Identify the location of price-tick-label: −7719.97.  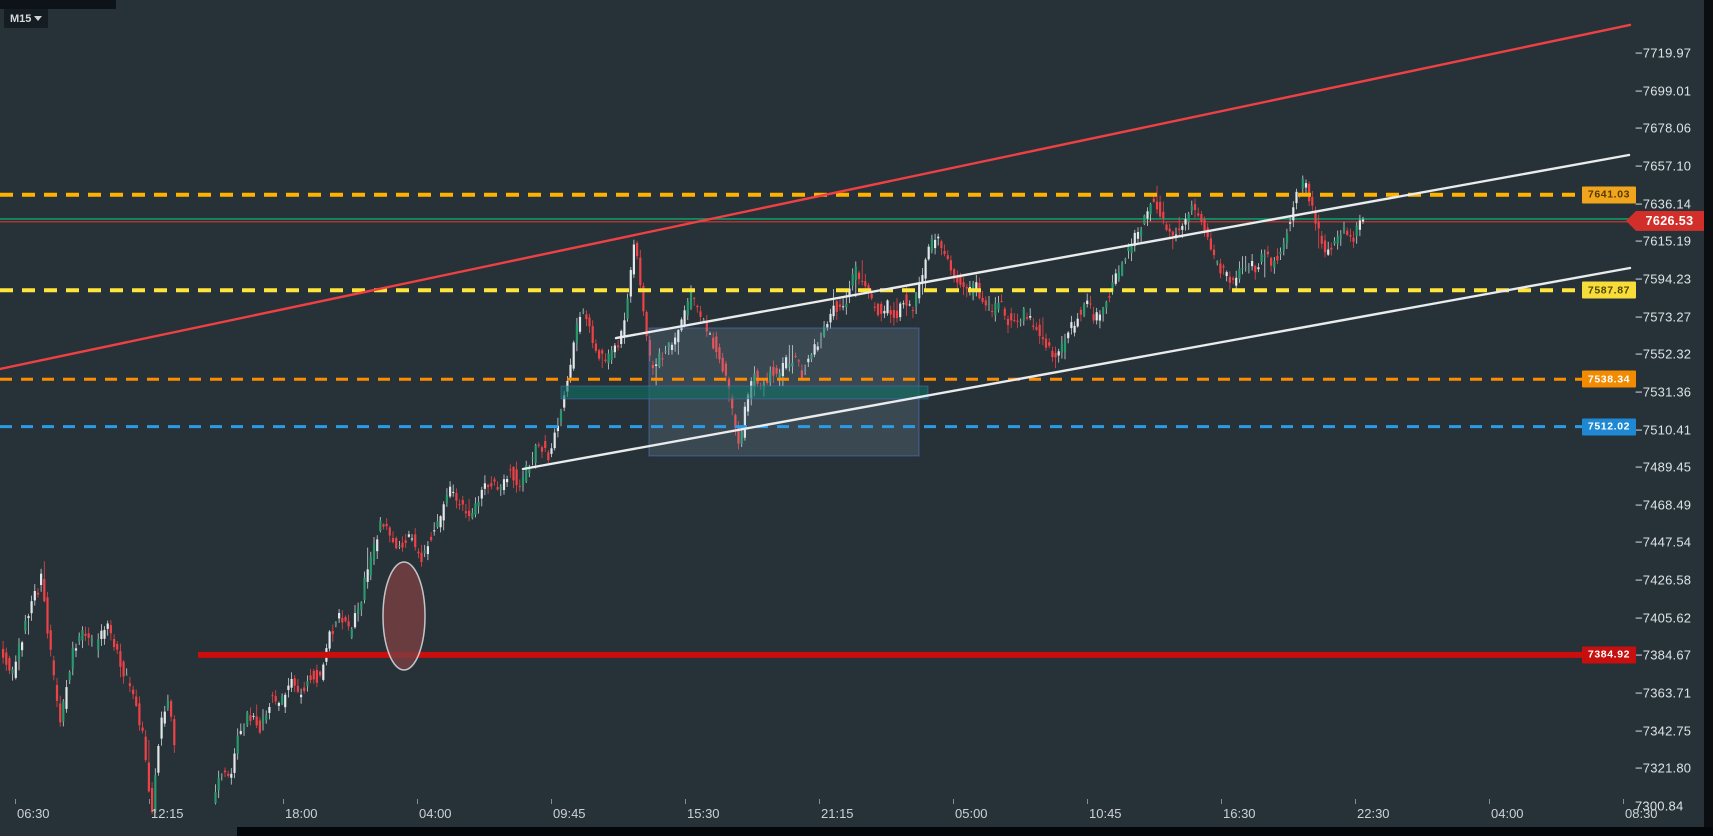
(1663, 53).